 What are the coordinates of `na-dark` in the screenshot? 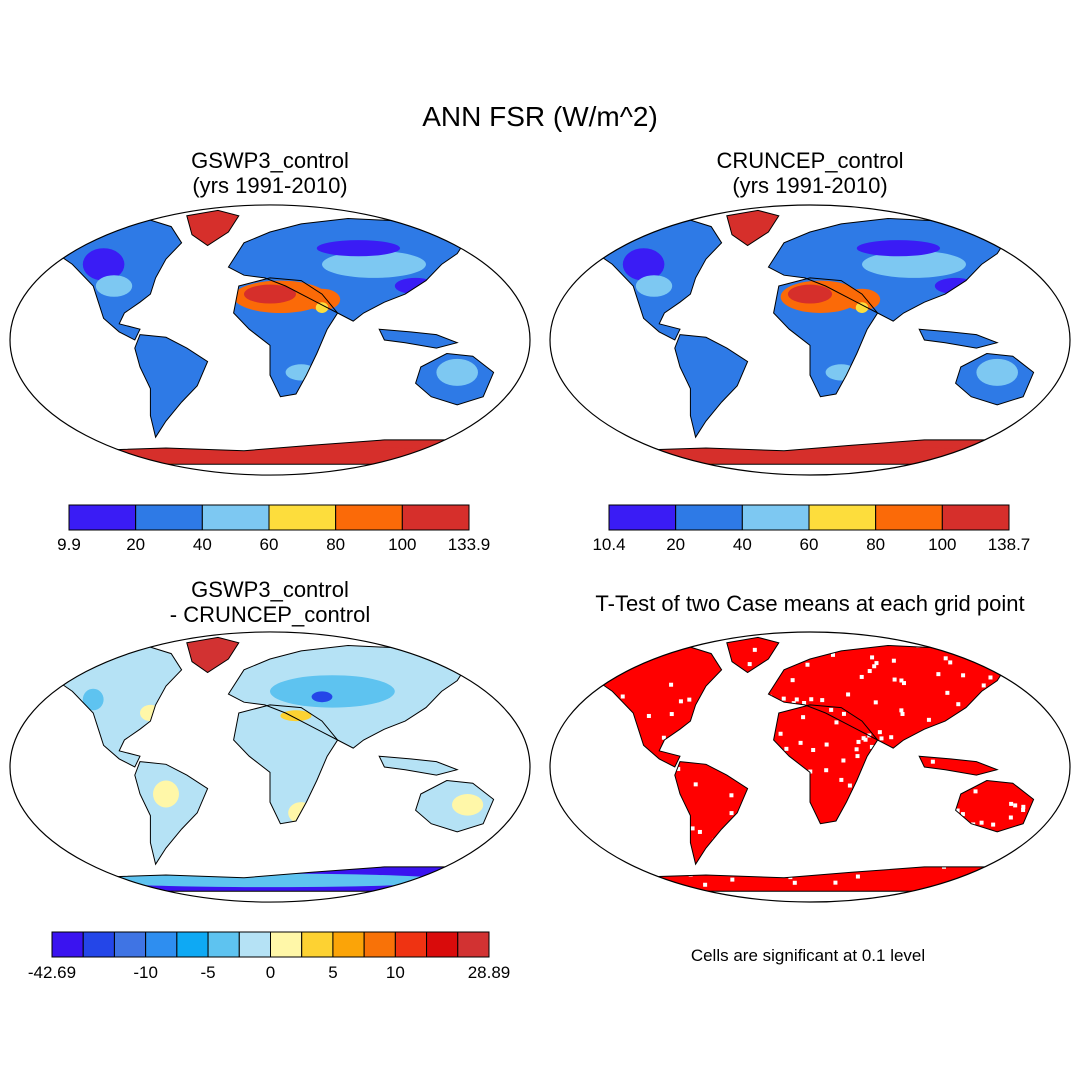 It's located at (643, 264).